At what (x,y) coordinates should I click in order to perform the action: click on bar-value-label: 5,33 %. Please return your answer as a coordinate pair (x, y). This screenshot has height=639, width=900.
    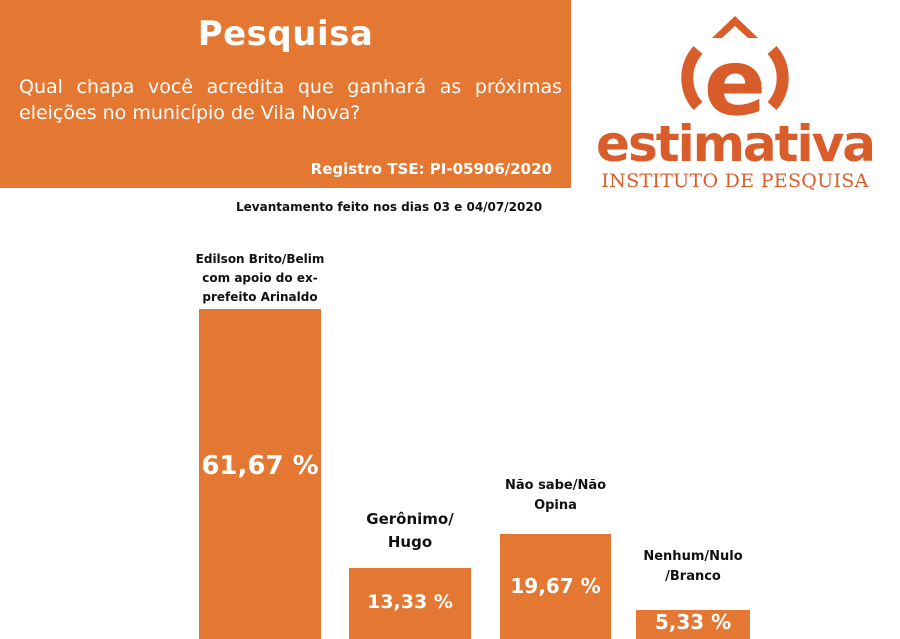
    Looking at the image, I should click on (693, 622).